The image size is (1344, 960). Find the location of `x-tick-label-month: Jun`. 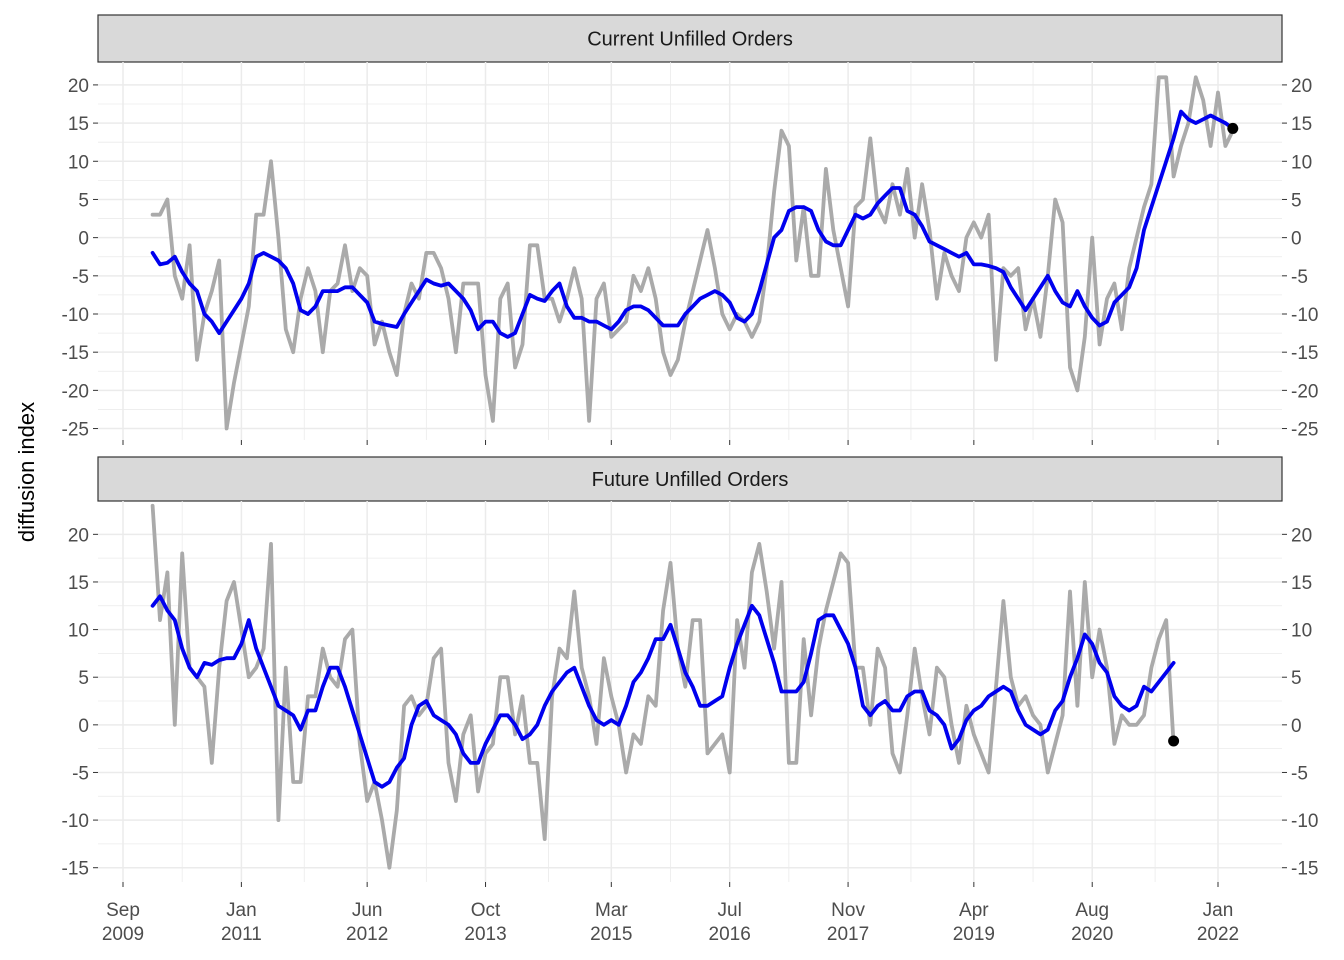

x-tick-label-month: Jun is located at coordinates (367, 910).